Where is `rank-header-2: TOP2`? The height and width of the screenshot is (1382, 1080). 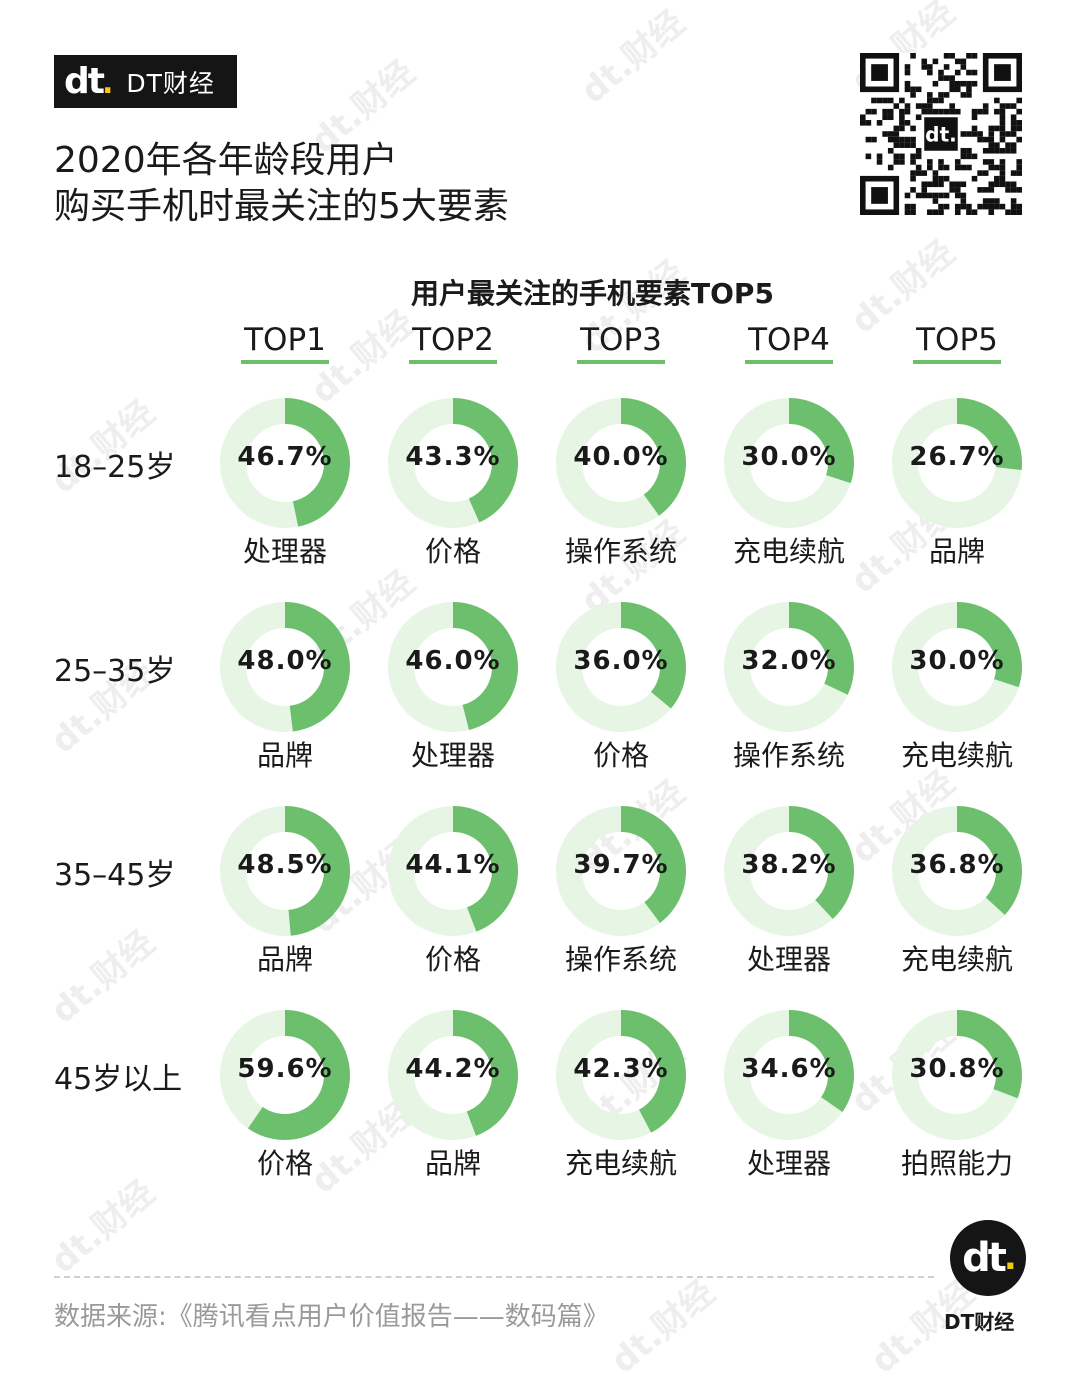 rank-header-2: TOP2 is located at coordinates (453, 343).